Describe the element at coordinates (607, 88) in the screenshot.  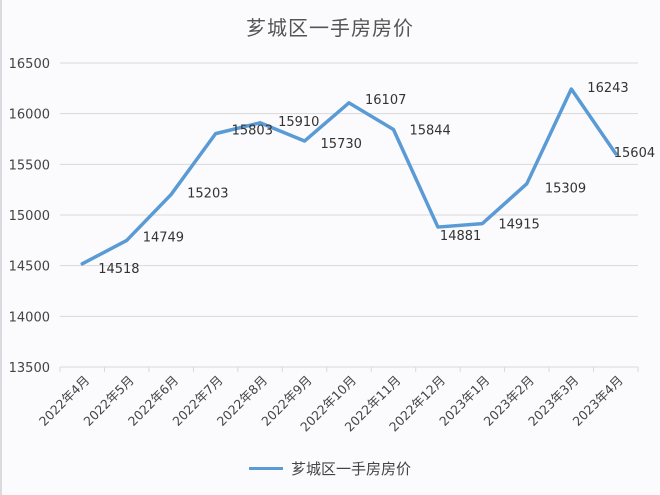
I see `data-label: 16243` at that location.